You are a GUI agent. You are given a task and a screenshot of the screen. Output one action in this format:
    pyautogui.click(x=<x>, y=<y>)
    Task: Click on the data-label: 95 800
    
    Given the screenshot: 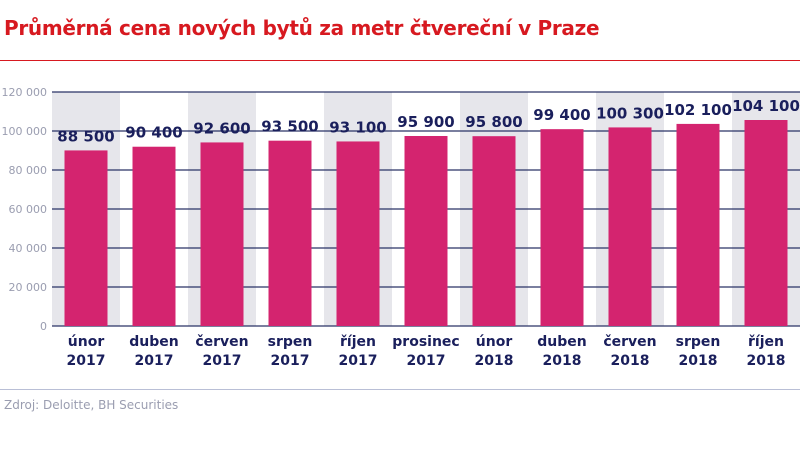 What is the action you would take?
    pyautogui.click(x=493, y=122)
    